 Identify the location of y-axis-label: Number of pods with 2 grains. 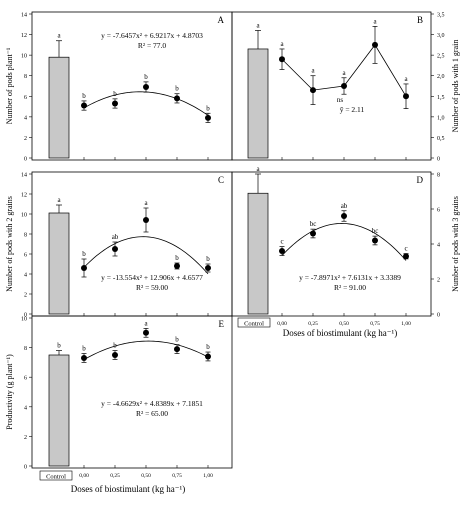
(9, 244).